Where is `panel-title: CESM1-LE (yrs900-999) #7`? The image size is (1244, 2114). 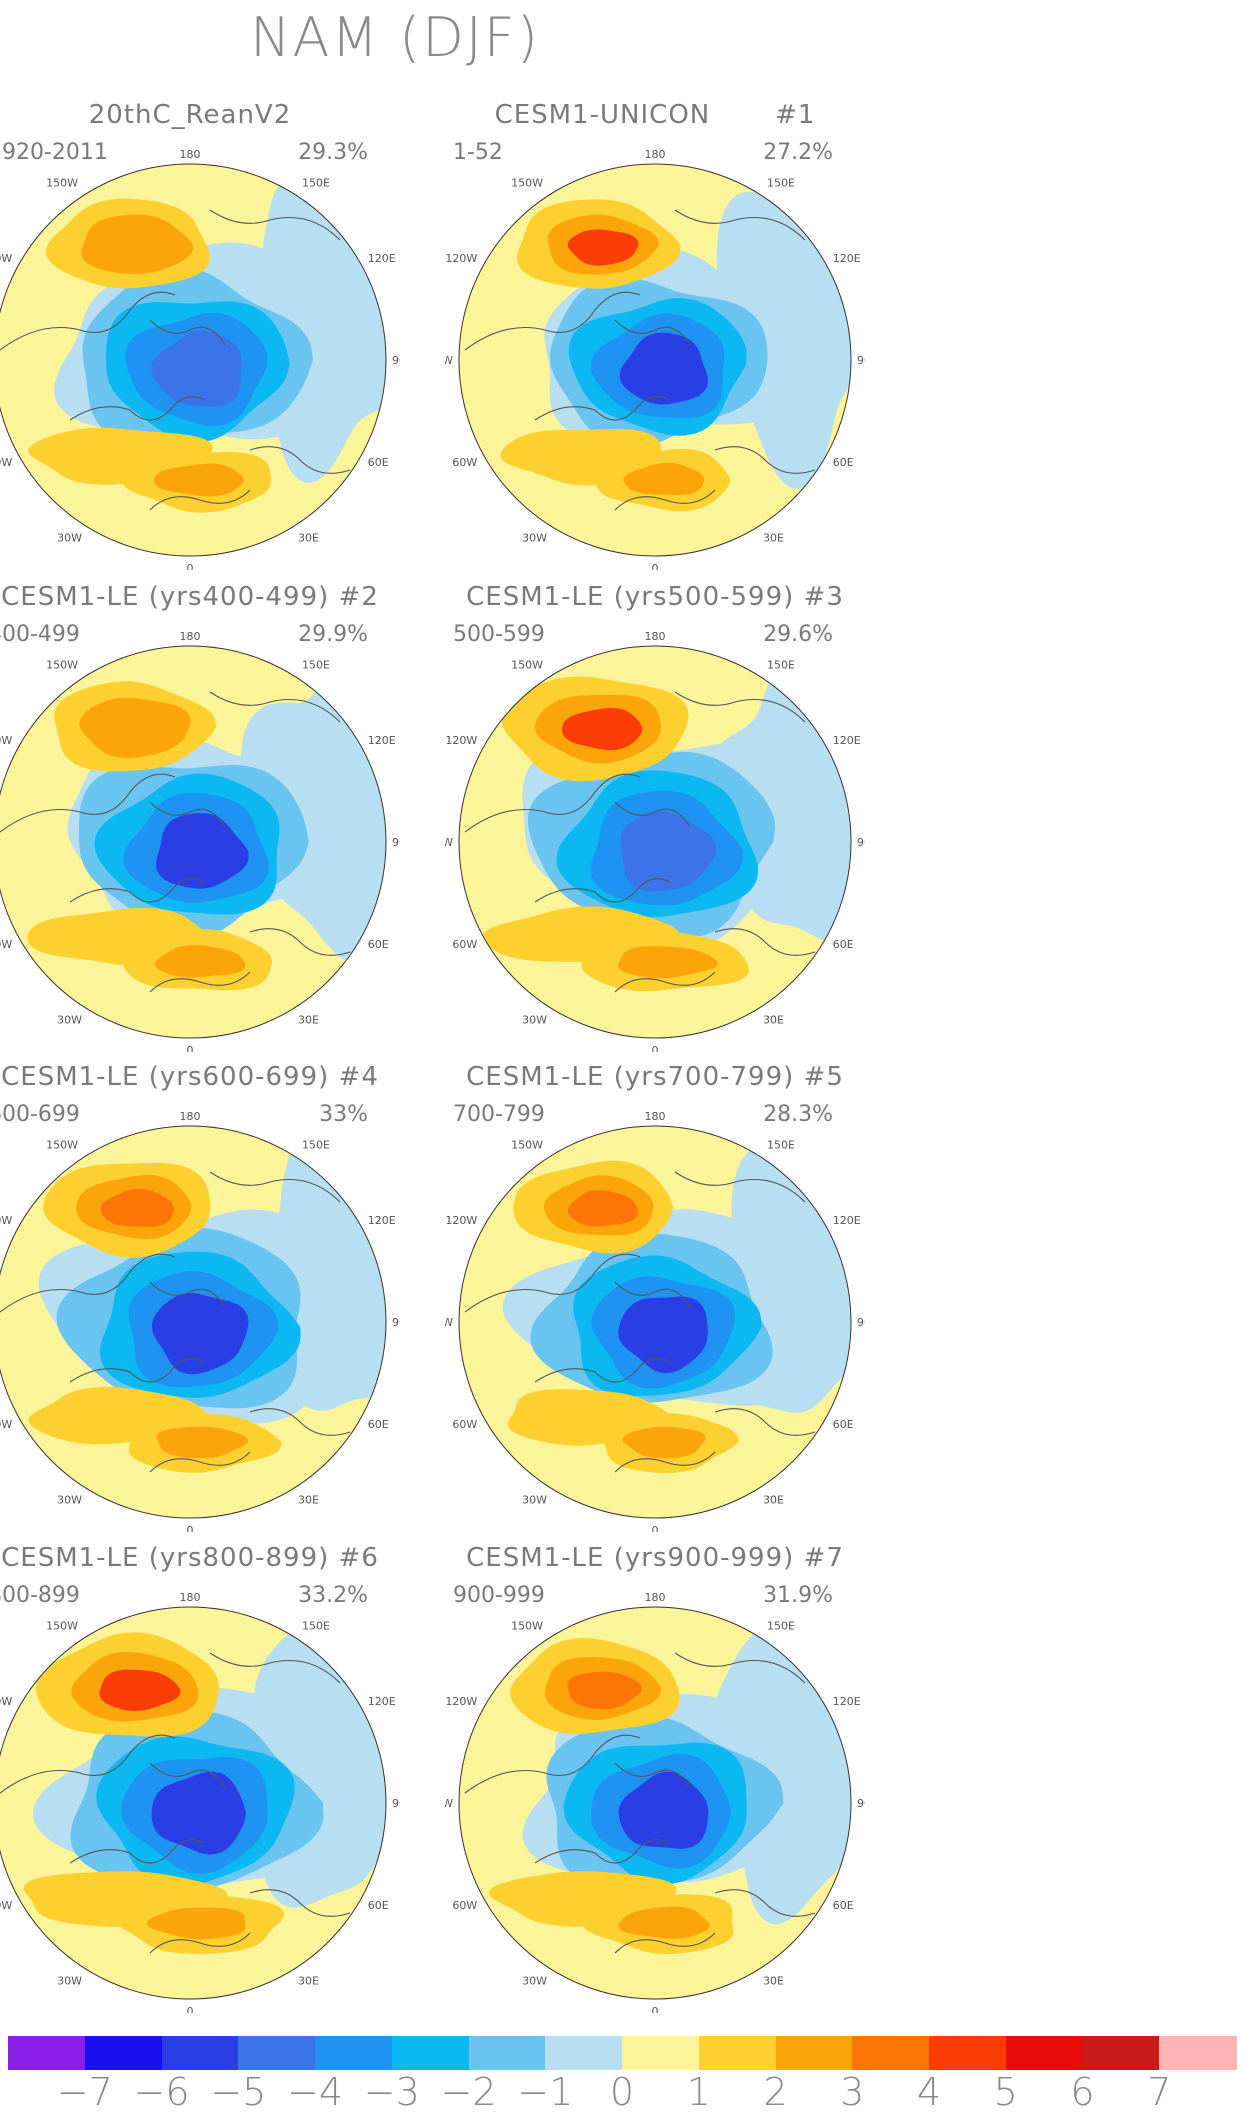
panel-title: CESM1-LE (yrs900-999) #7 is located at coordinates (655, 1558).